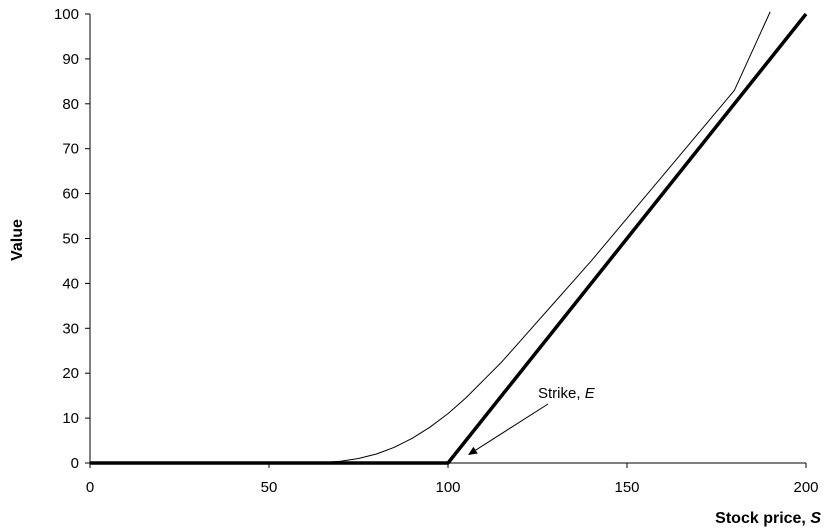  Describe the element at coordinates (762, 518) in the screenshot. I see `x-axis-title-text: Stock price,` at that location.